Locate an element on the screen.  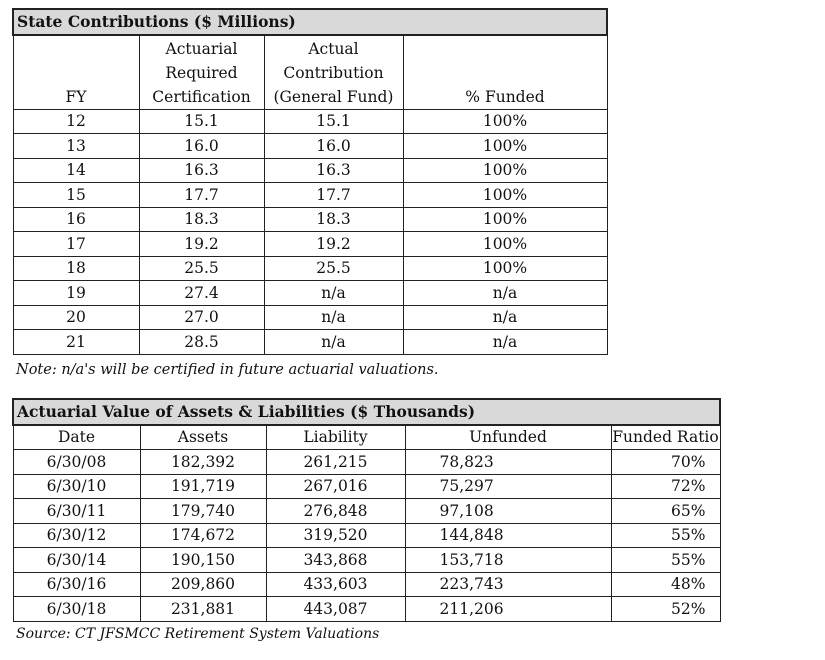
table-row: 19 27.4 n/a n/a is located at coordinates (310, 293).